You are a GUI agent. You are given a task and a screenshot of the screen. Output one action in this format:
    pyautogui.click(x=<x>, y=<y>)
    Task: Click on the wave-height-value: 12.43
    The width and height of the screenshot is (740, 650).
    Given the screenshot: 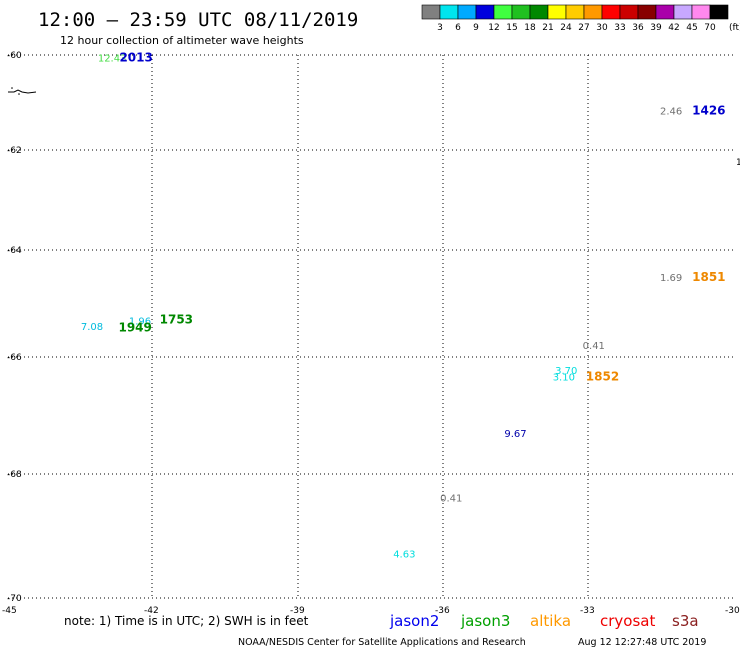 What is the action you would take?
    pyautogui.click(x=112, y=58)
    